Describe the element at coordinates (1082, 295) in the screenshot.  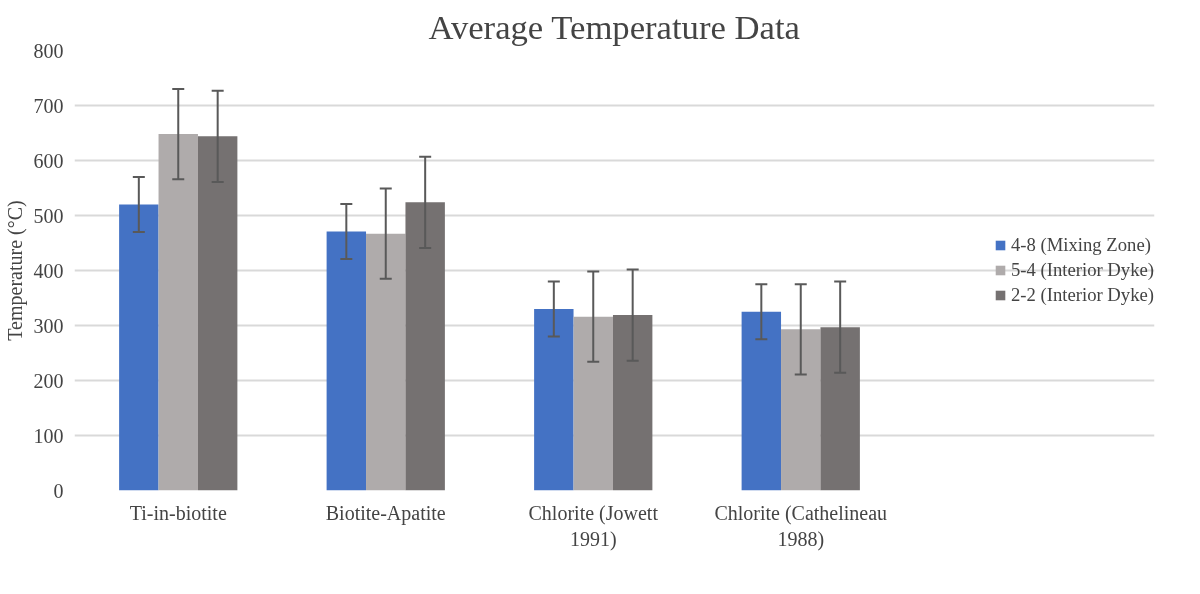
I see `legend-label: 2-2 (Interior Dyke)` at that location.